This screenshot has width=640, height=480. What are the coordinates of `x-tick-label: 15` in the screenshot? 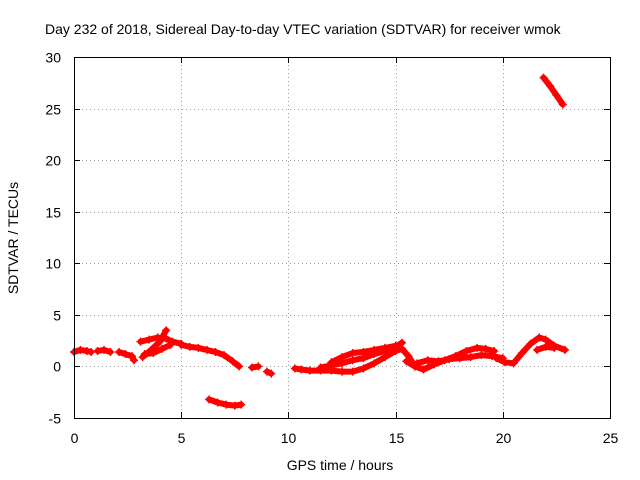 It's located at (397, 438).